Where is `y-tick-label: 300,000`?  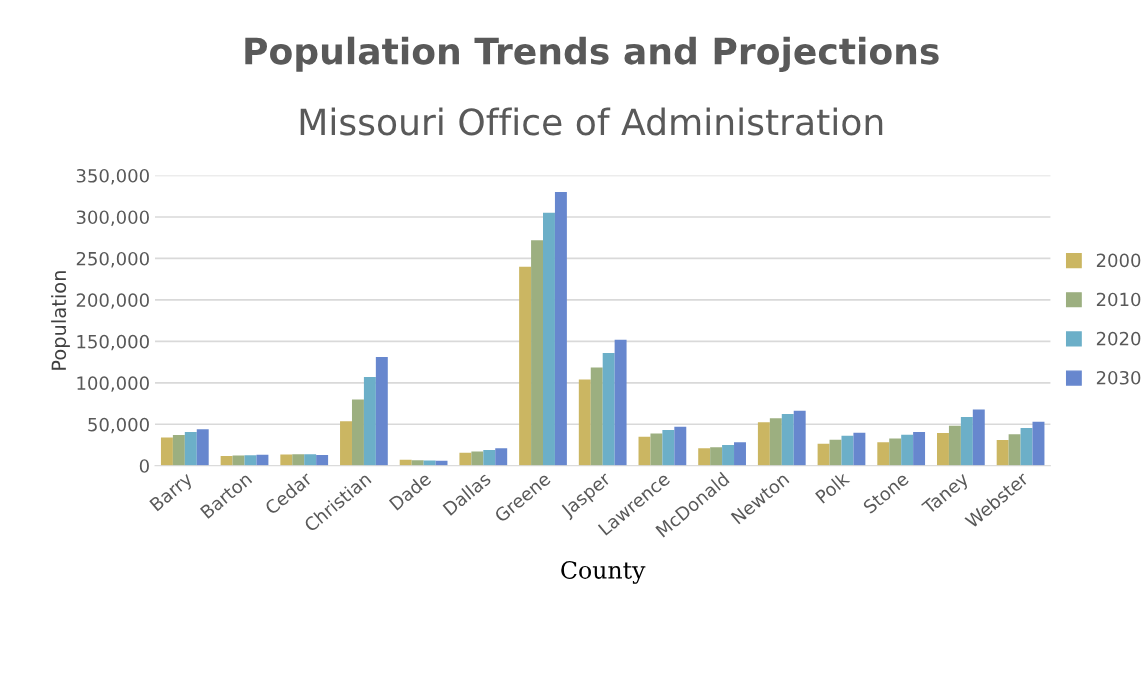
y-tick-label: 300,000 is located at coordinates (112, 218).